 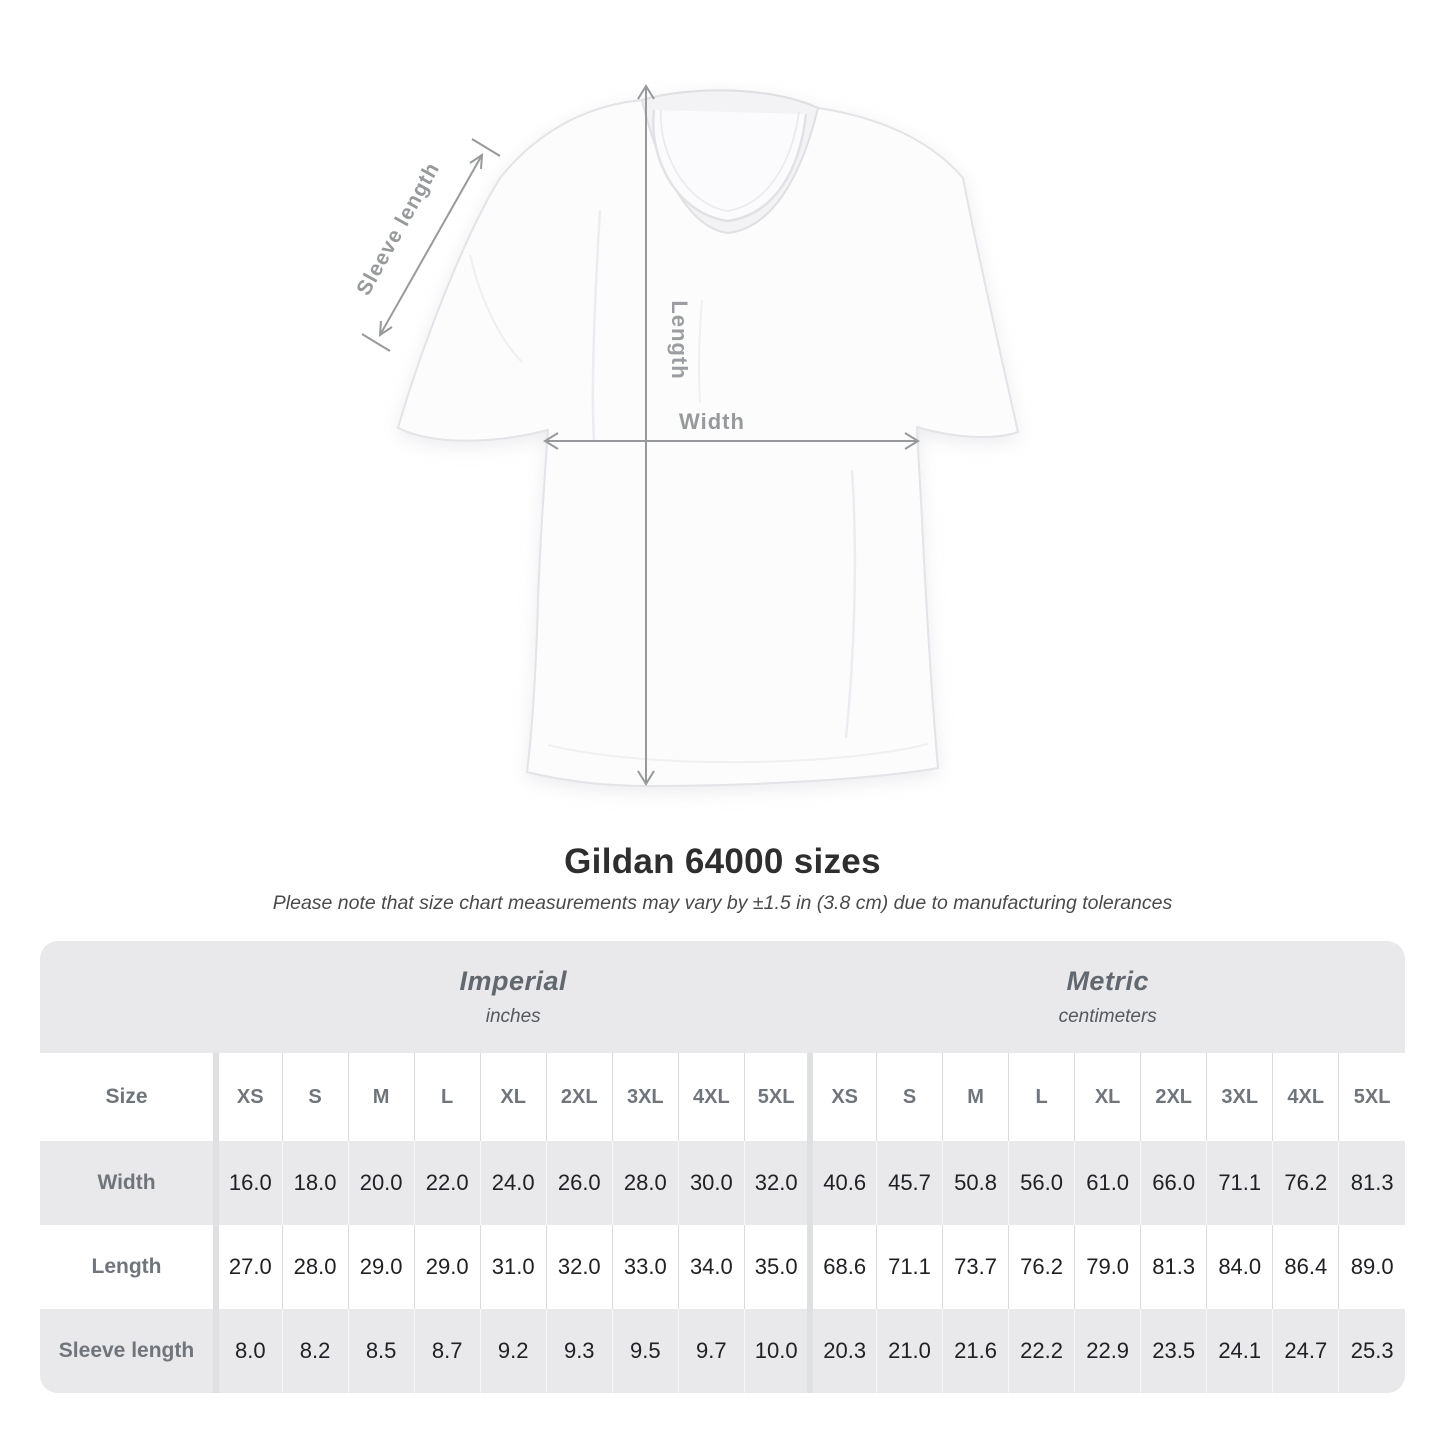 What do you see at coordinates (1107, 1097) in the screenshot?
I see `size-col-header: XL` at bounding box center [1107, 1097].